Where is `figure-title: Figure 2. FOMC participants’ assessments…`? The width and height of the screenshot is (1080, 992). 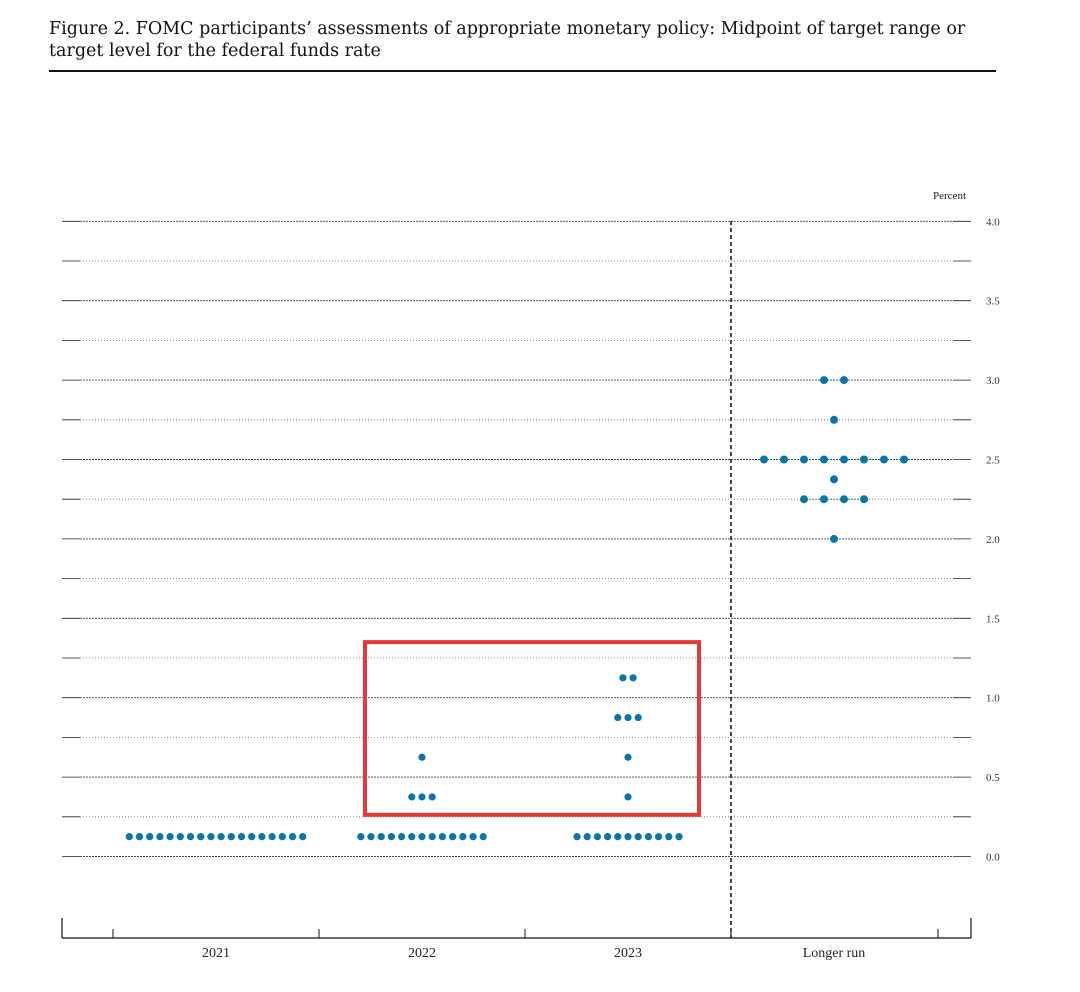 figure-title: Figure 2. FOMC participants’ assessments… is located at coordinates (507, 40).